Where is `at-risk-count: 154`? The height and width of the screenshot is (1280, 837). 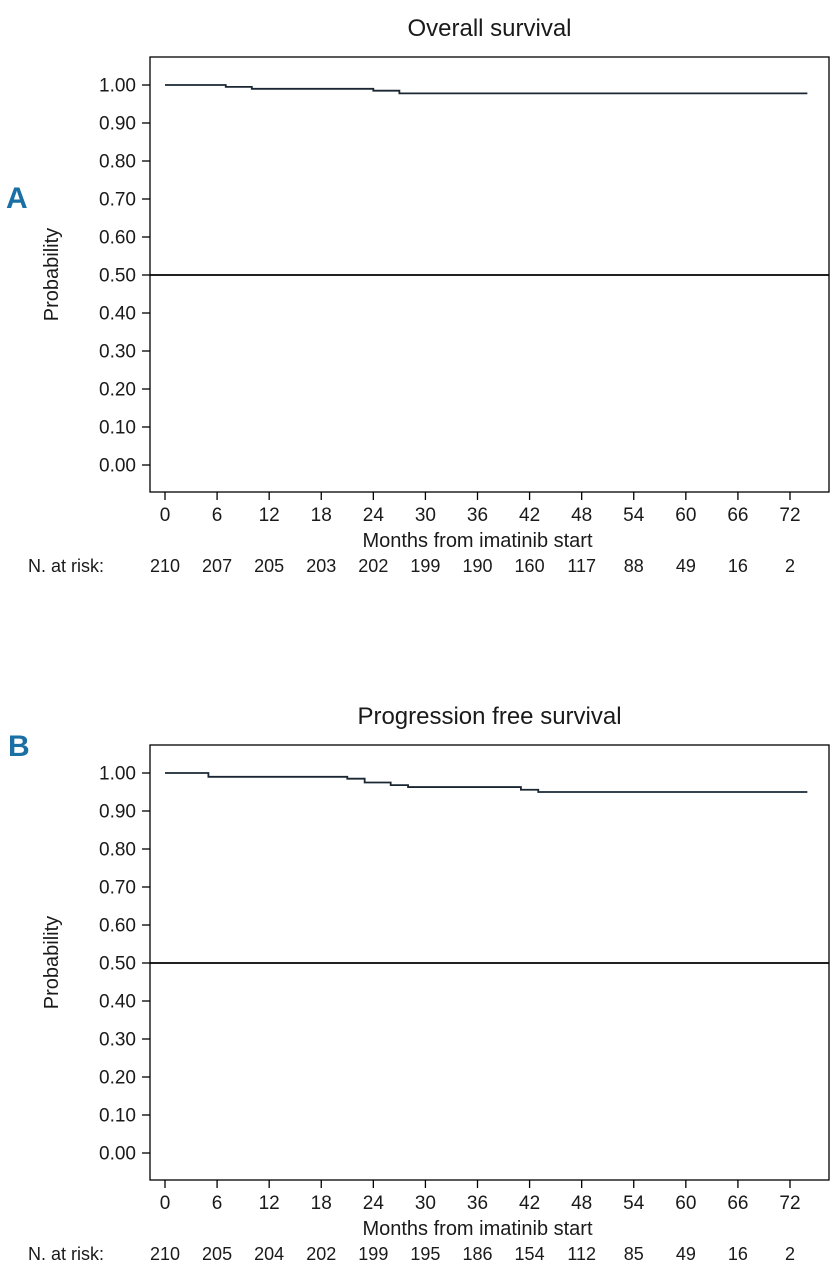 at-risk-count: 154 is located at coordinates (530, 1254).